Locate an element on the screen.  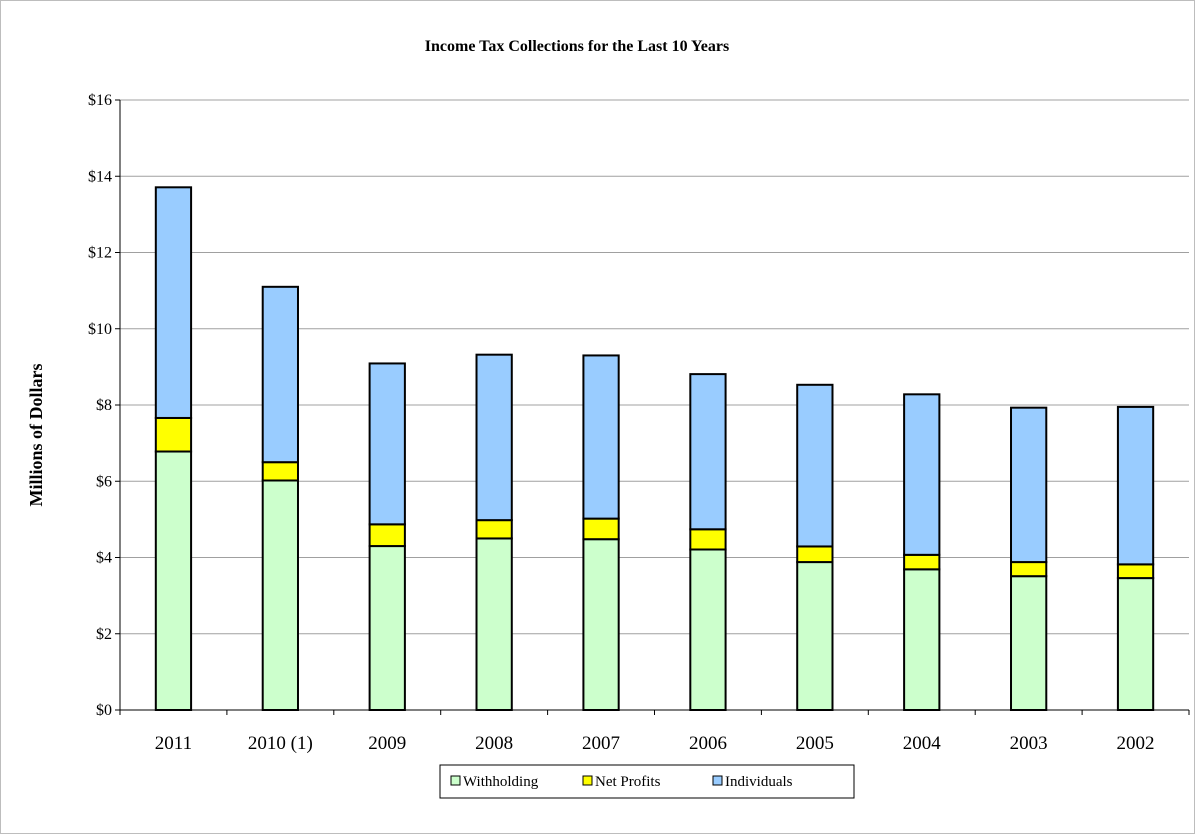
y-tick-label: $10 is located at coordinates (100, 329).